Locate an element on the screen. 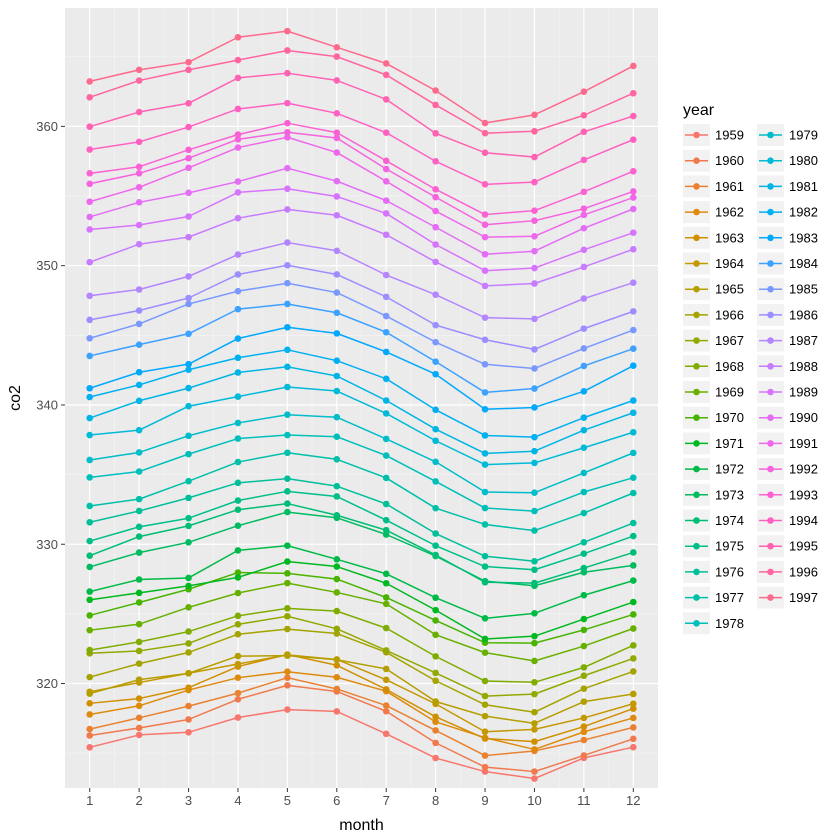 This screenshot has height=840, width=840. series-line-1992 is located at coordinates (361, 178).